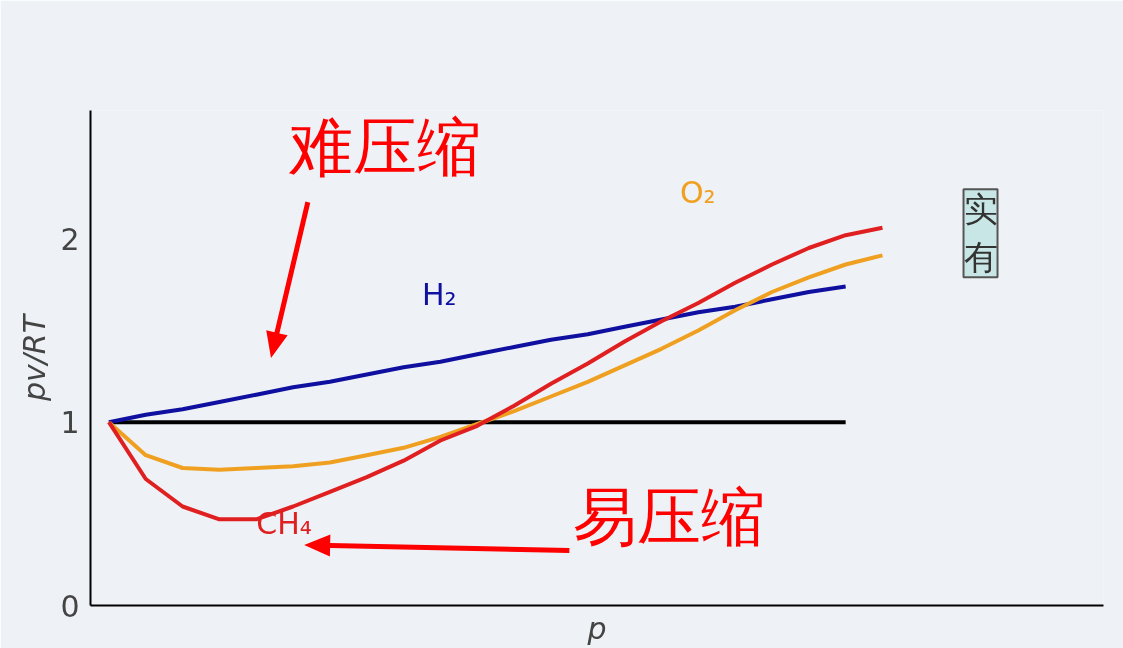 The width and height of the screenshot is (1123, 648). Describe the element at coordinates (70, 606) in the screenshot. I see `y-tick-label: 0` at that location.